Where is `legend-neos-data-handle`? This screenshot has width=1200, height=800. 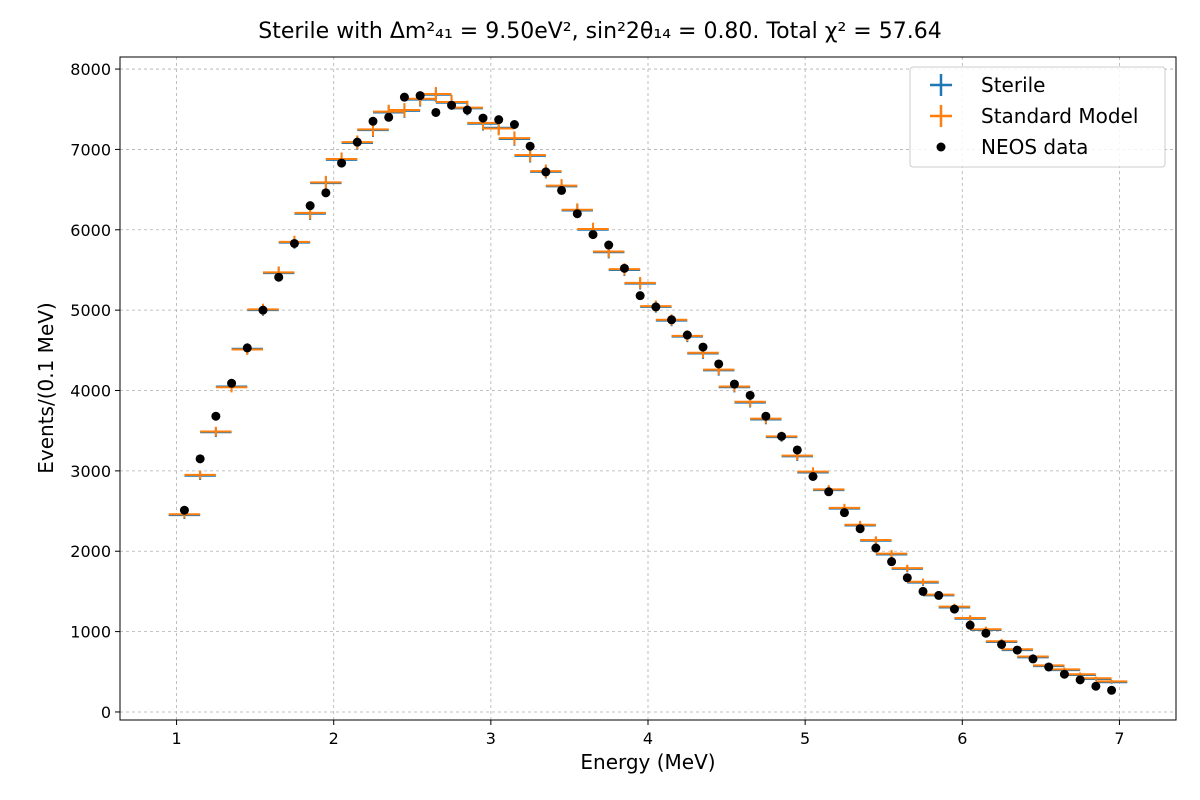
legend-neos-data-handle is located at coordinates (941, 147).